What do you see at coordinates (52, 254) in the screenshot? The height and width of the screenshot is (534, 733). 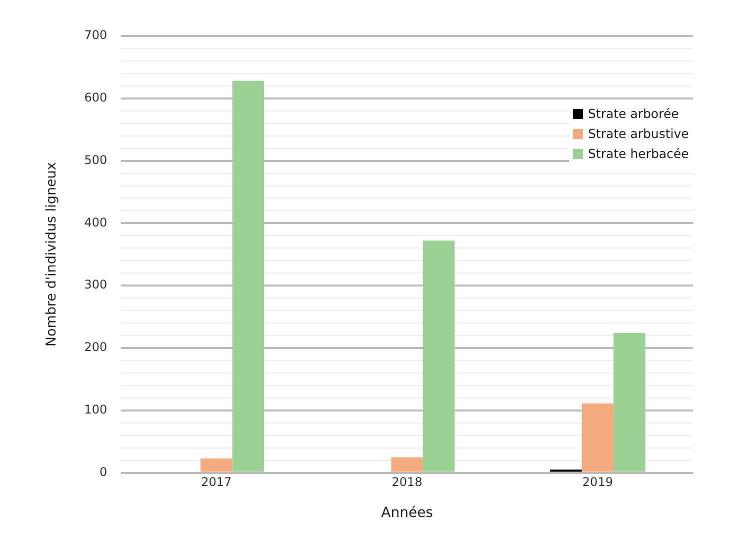 I see `y-axis-title: Nombre d'individus ligneux` at bounding box center [52, 254].